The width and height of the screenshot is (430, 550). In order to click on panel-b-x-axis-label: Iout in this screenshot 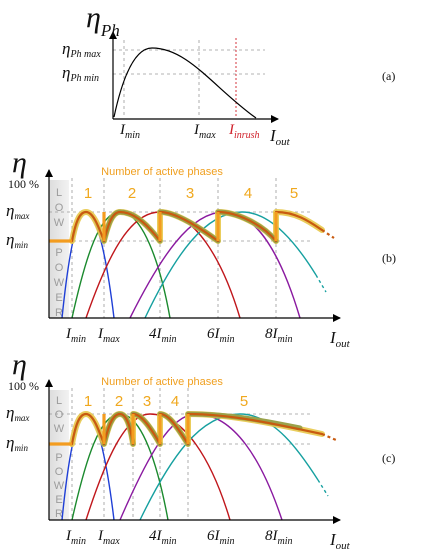, I will do `click(340, 339)`.